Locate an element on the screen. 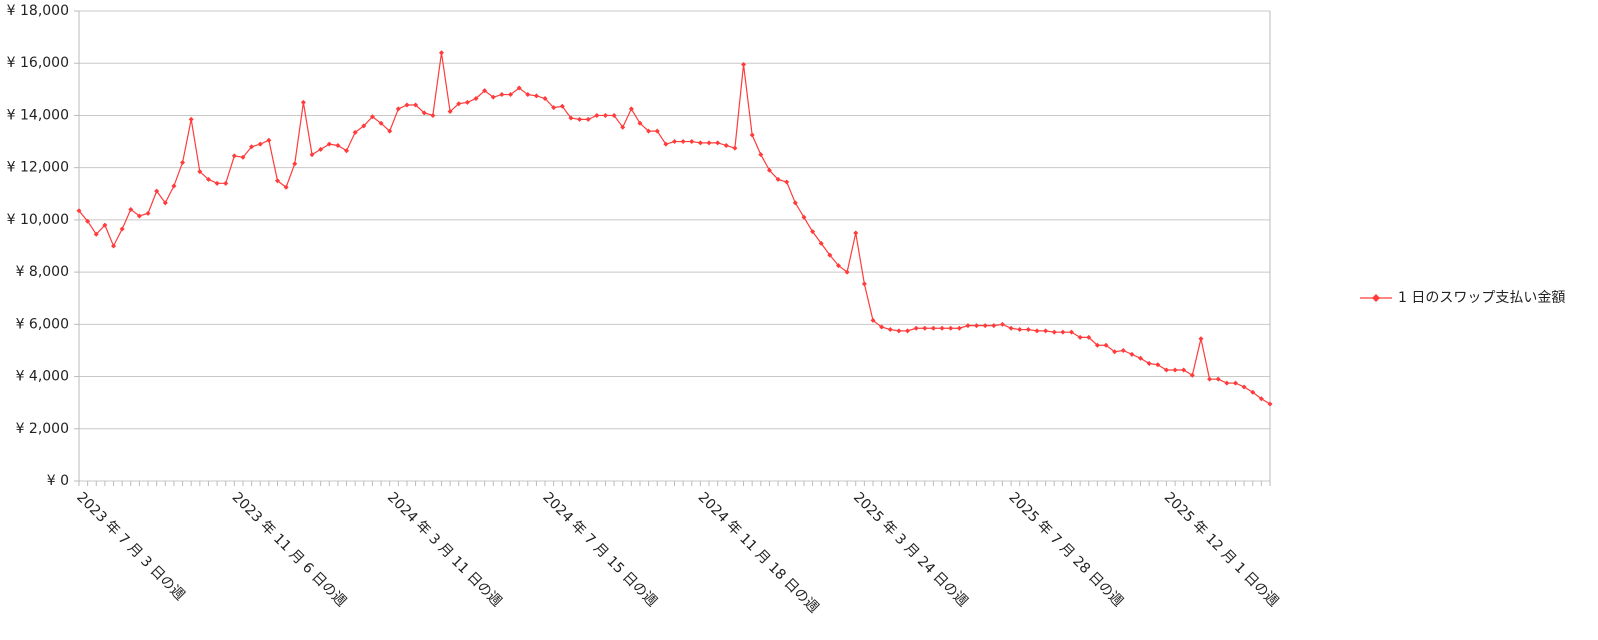 Image resolution: width=1598 pixels, height=640 pixels. x-tick-label: 2024 年 3 月 11 日の週 is located at coordinates (444, 549).